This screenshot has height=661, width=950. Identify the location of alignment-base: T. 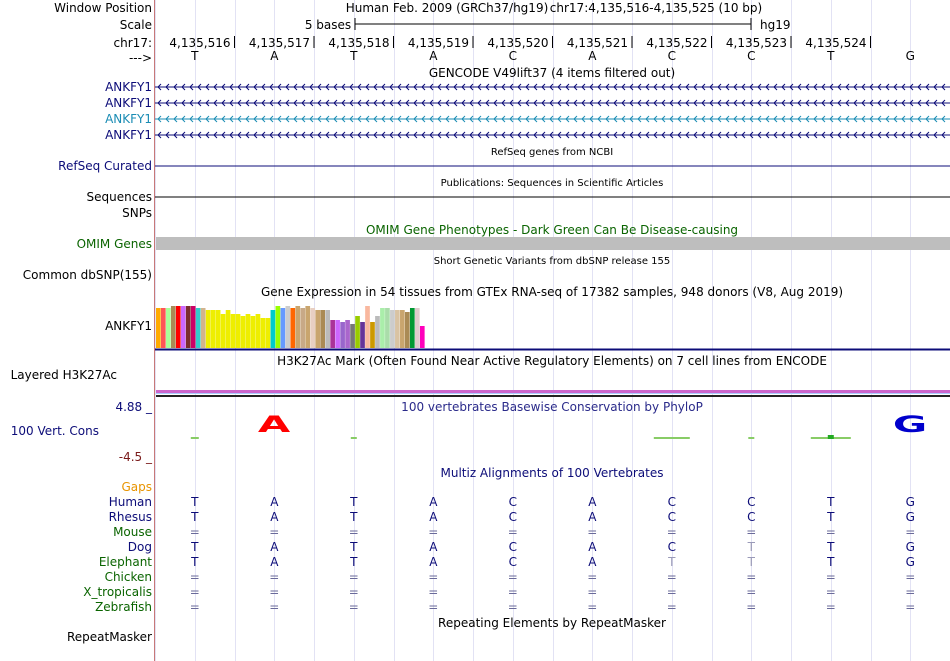
(751, 547).